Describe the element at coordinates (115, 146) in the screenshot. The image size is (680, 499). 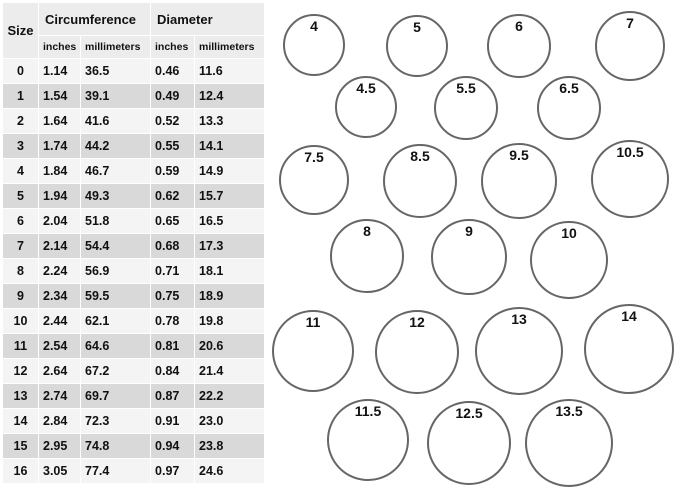
I see `circumference-millimeters-cell: 44.2` at that location.